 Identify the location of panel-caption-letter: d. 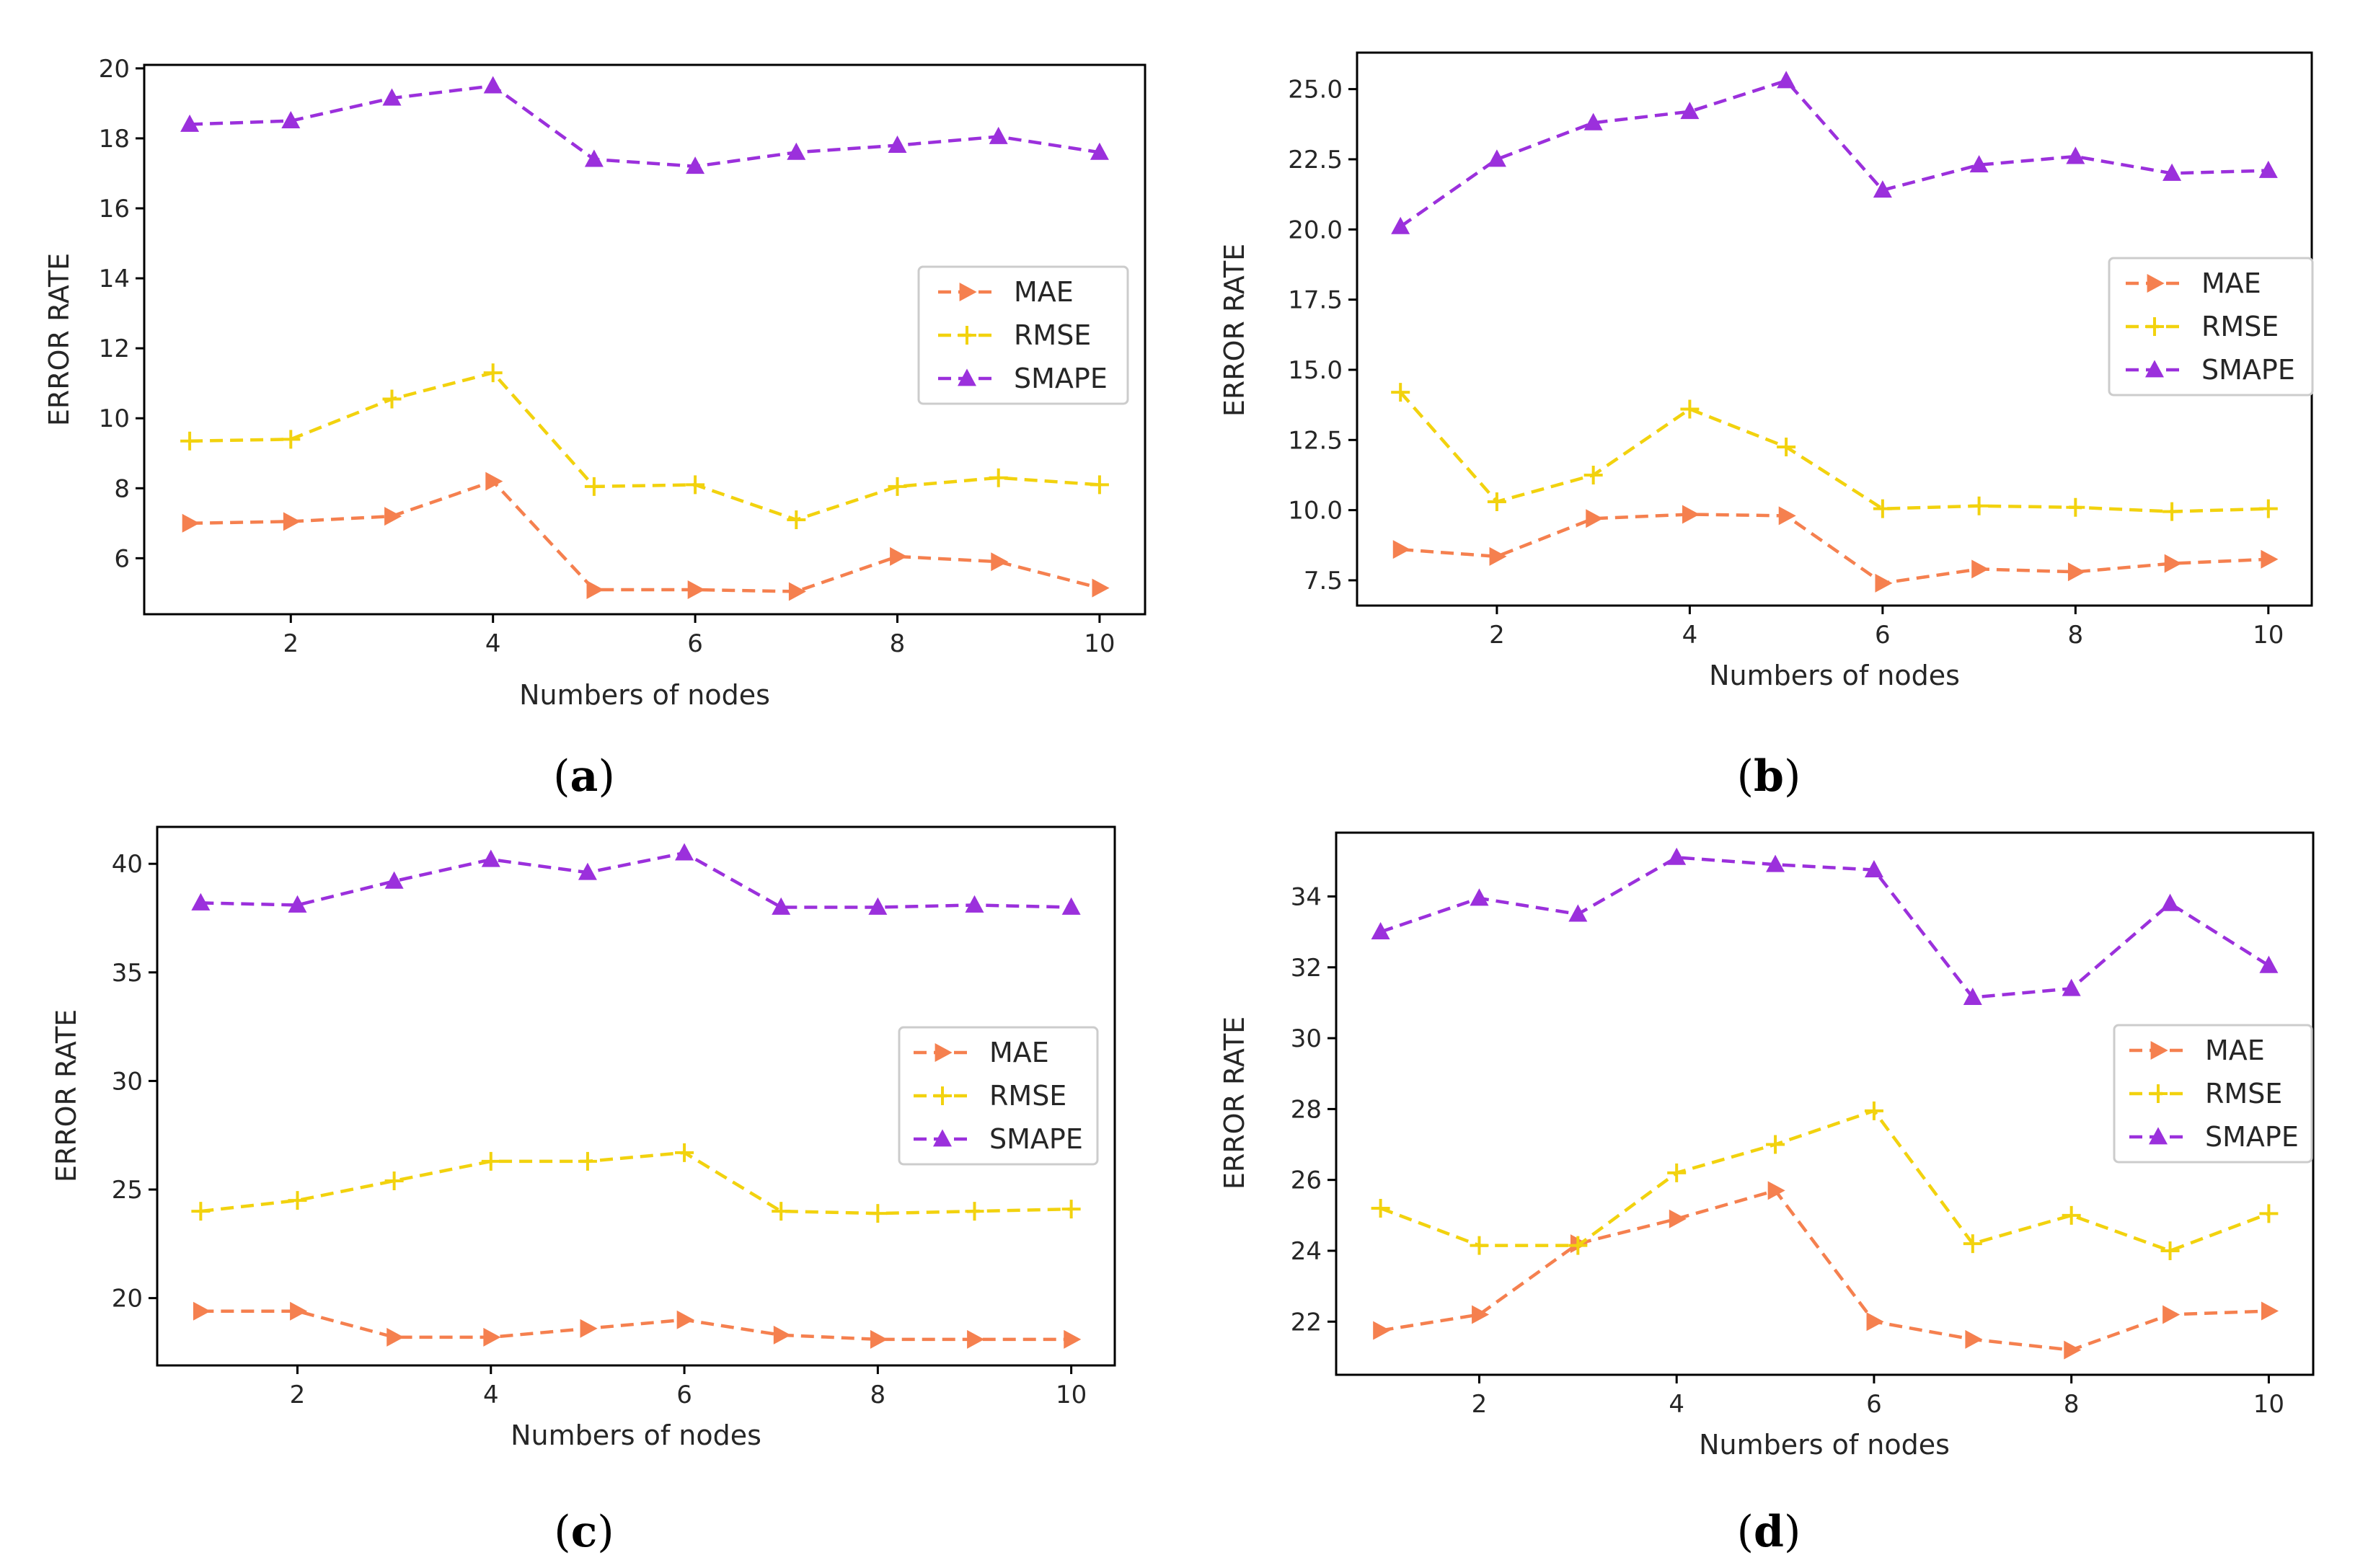
(1769, 1532).